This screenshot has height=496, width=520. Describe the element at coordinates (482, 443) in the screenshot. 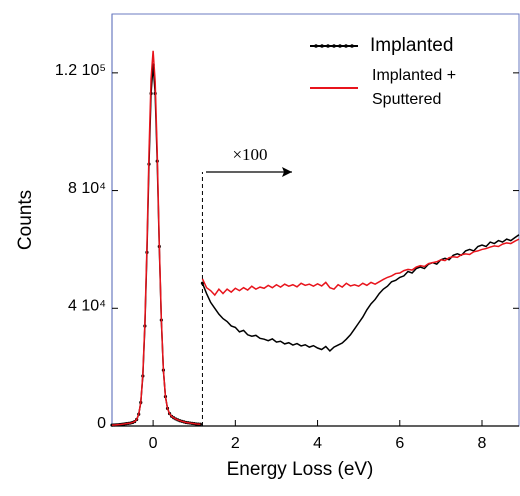

I see `x-tick-label: 8` at that location.